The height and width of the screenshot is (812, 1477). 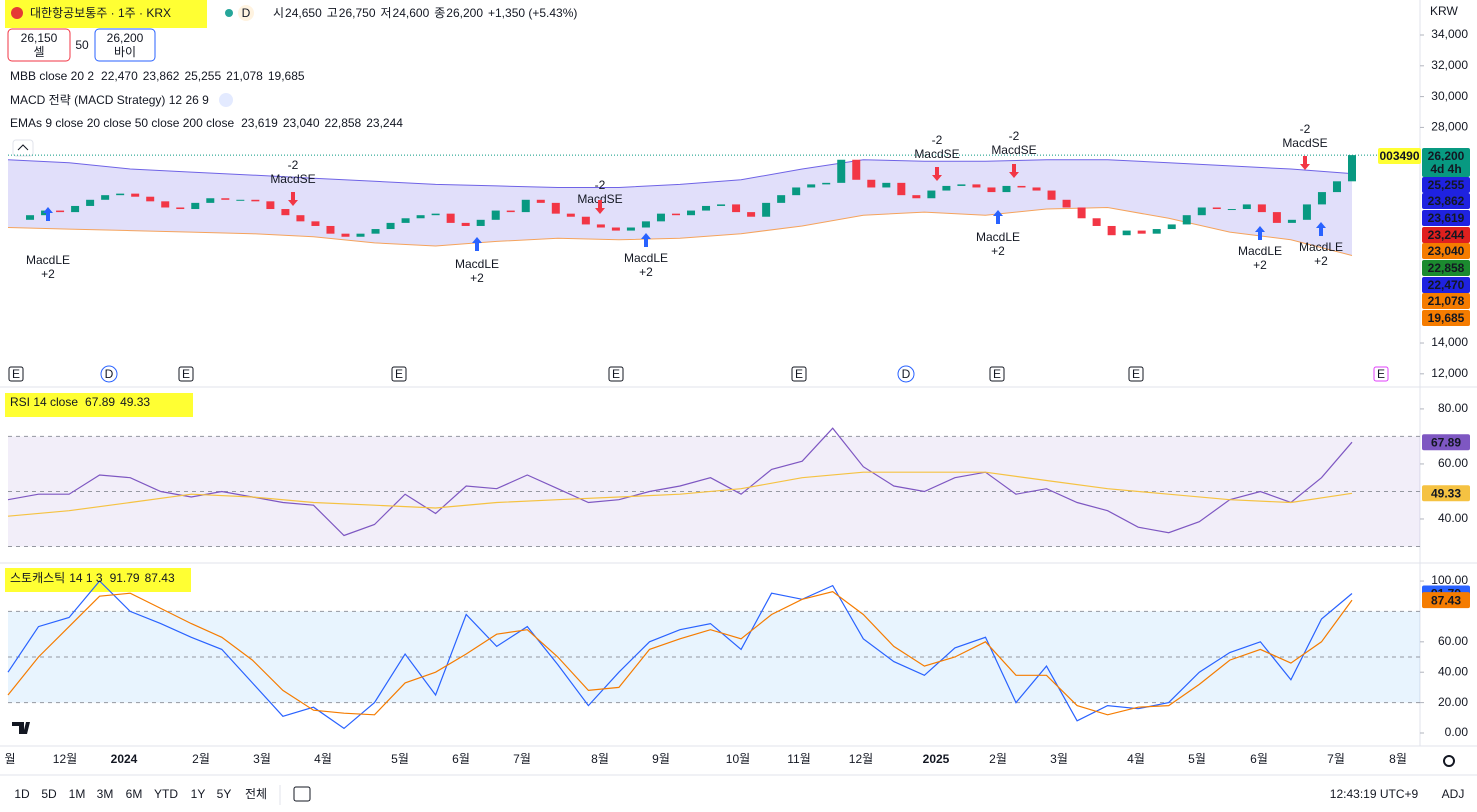 I want to click on range-button: 3M, so click(x=105, y=794).